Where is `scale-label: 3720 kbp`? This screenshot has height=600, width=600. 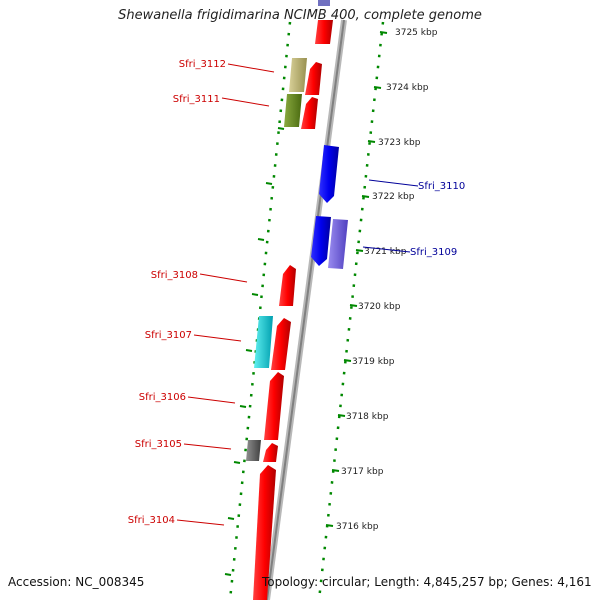 scale-label: 3720 kbp is located at coordinates (379, 307).